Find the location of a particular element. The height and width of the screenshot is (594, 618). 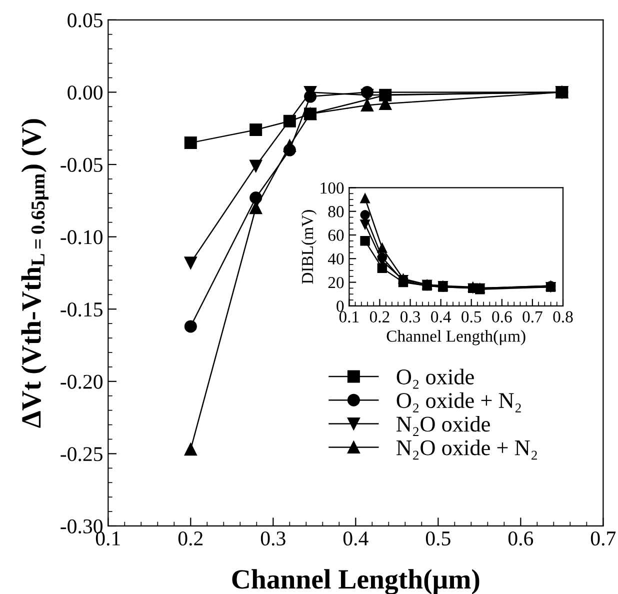

x-tick-label: 0.8 is located at coordinates (563, 317).